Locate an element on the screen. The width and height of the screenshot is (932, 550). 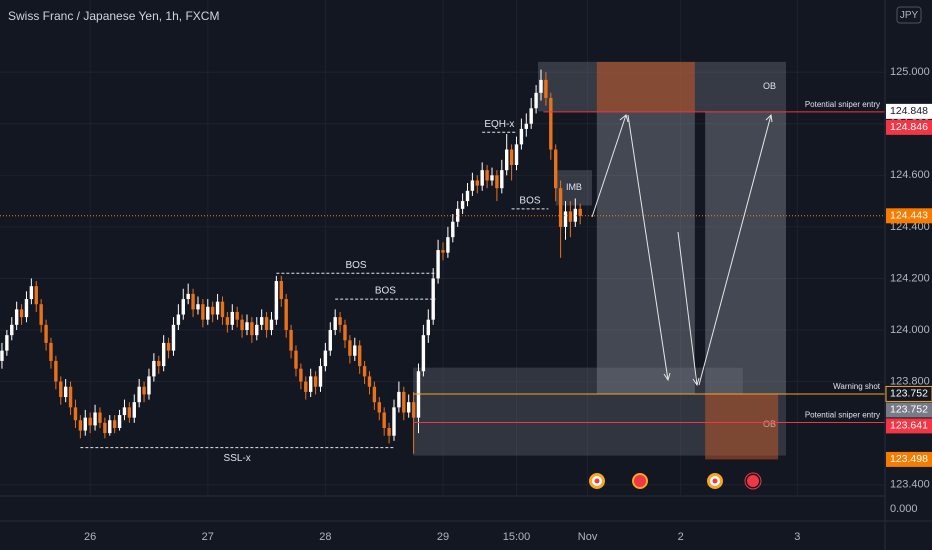
x-tick-label: 15:00 is located at coordinates (517, 537).